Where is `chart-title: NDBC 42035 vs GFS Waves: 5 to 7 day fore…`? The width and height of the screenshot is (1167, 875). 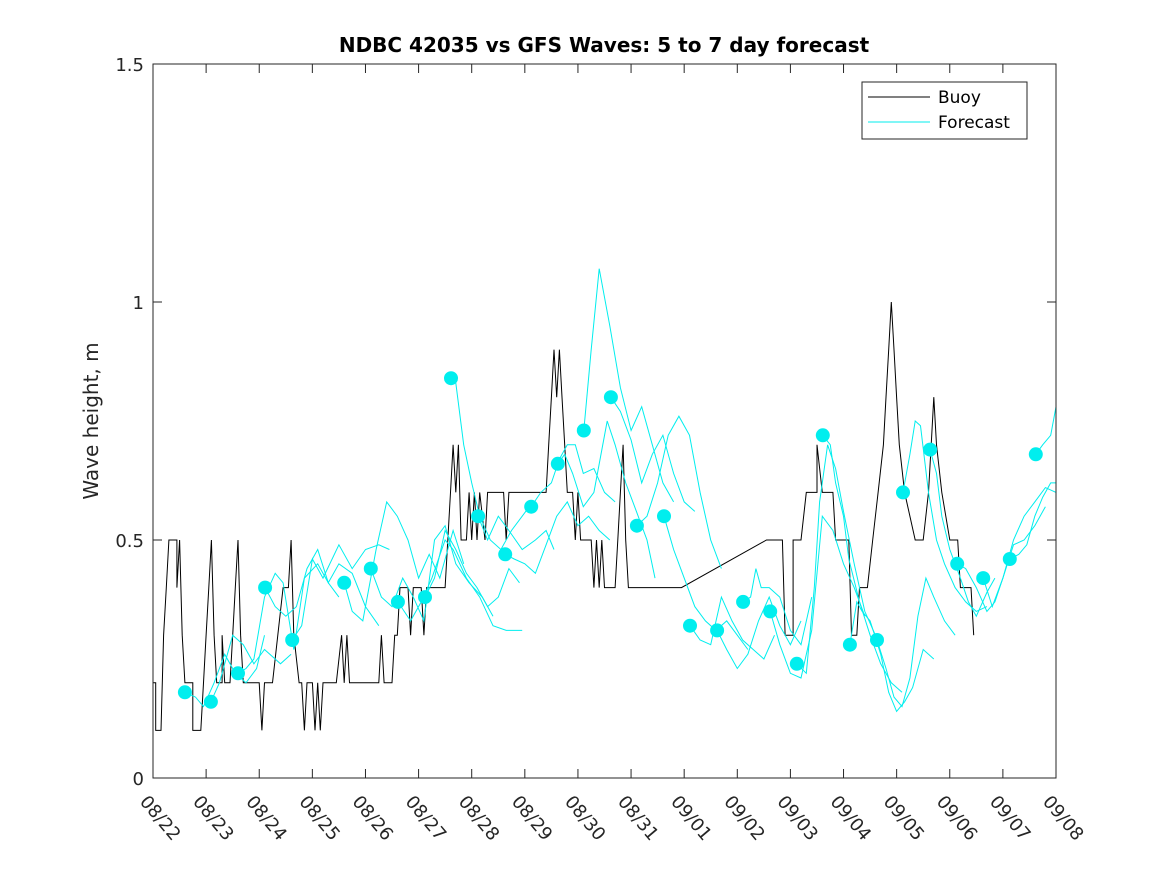 chart-title: NDBC 42035 vs GFS Waves: 5 to 7 day fore… is located at coordinates (604, 45).